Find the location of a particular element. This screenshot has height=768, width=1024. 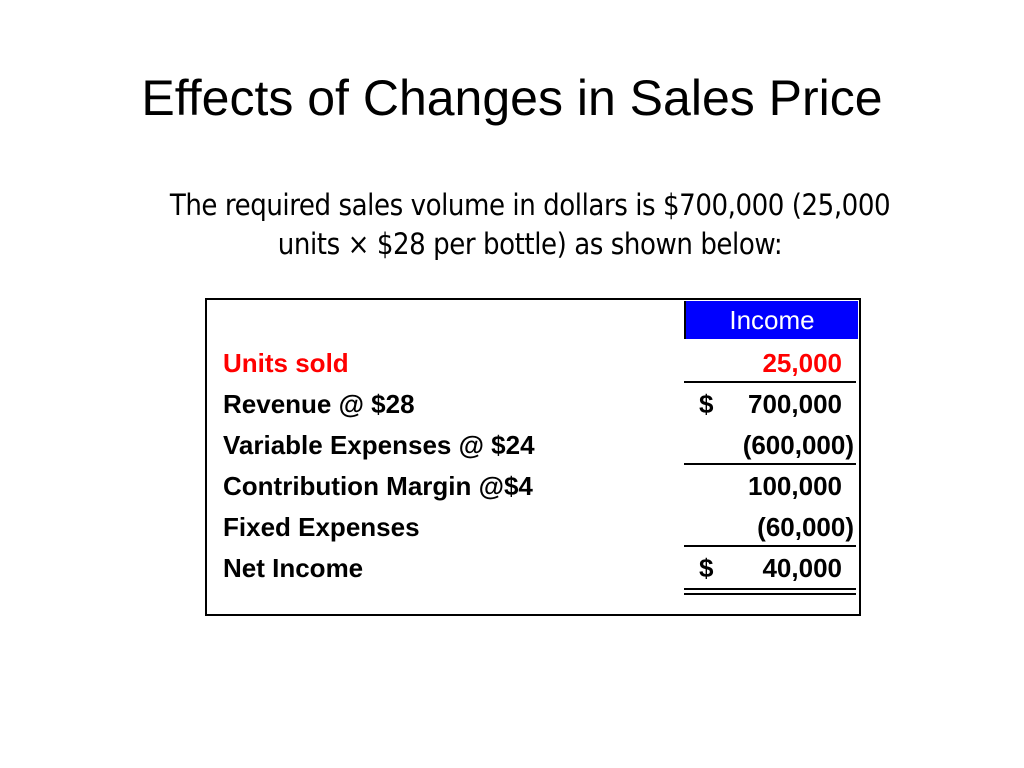

table-row-units-sold: Units sold 25,000 is located at coordinates (533, 363).